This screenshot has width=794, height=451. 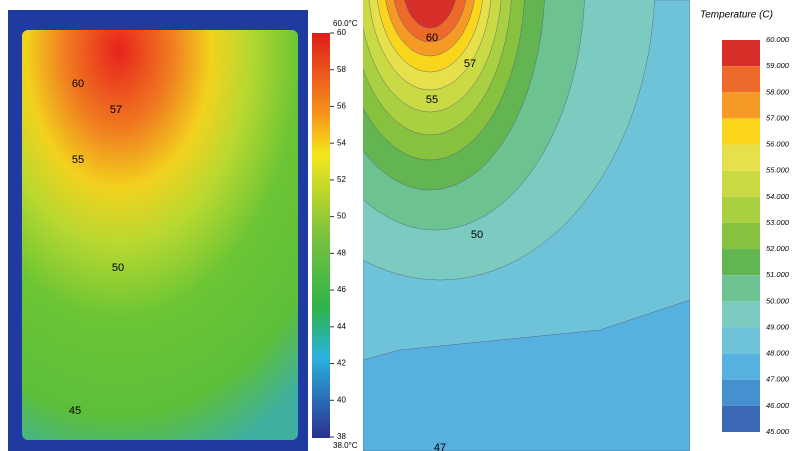 I want to click on legend-tick-label: 59.000, so click(x=778, y=65).